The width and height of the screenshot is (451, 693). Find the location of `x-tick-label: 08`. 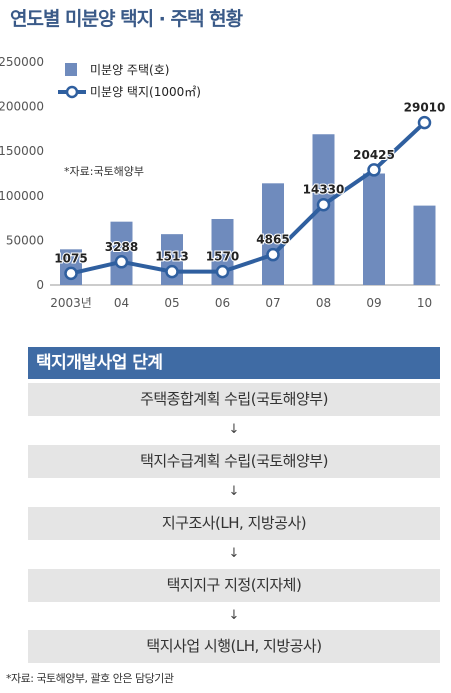

x-tick-label: 08 is located at coordinates (323, 303).